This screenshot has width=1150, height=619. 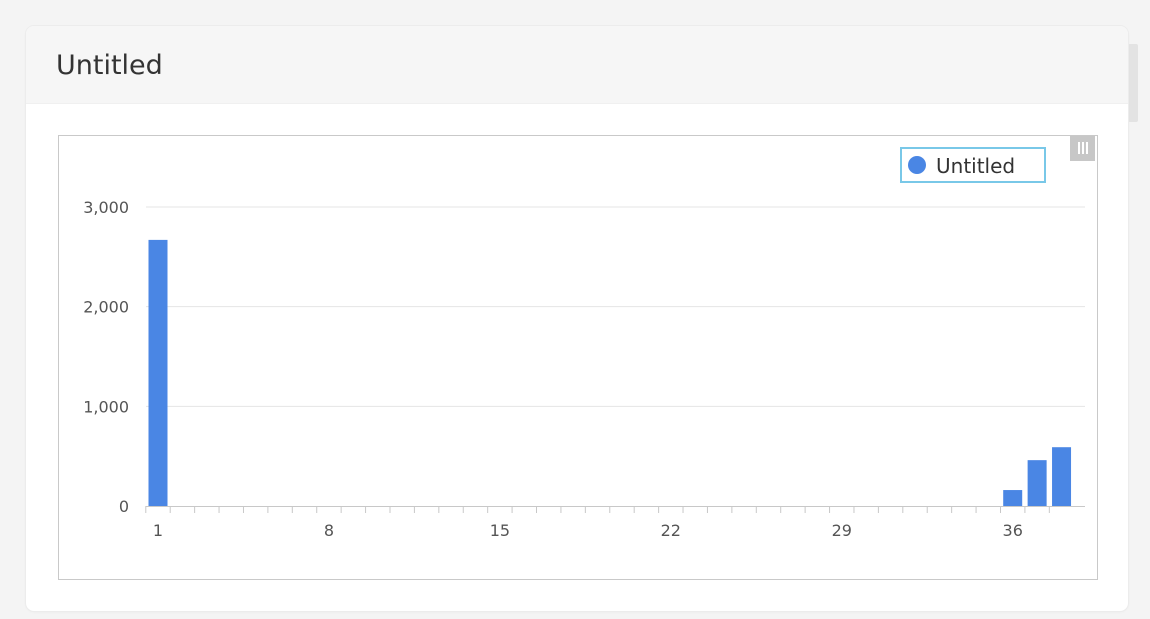 What do you see at coordinates (158, 530) in the screenshot?
I see `x-tick-label: 1` at bounding box center [158, 530].